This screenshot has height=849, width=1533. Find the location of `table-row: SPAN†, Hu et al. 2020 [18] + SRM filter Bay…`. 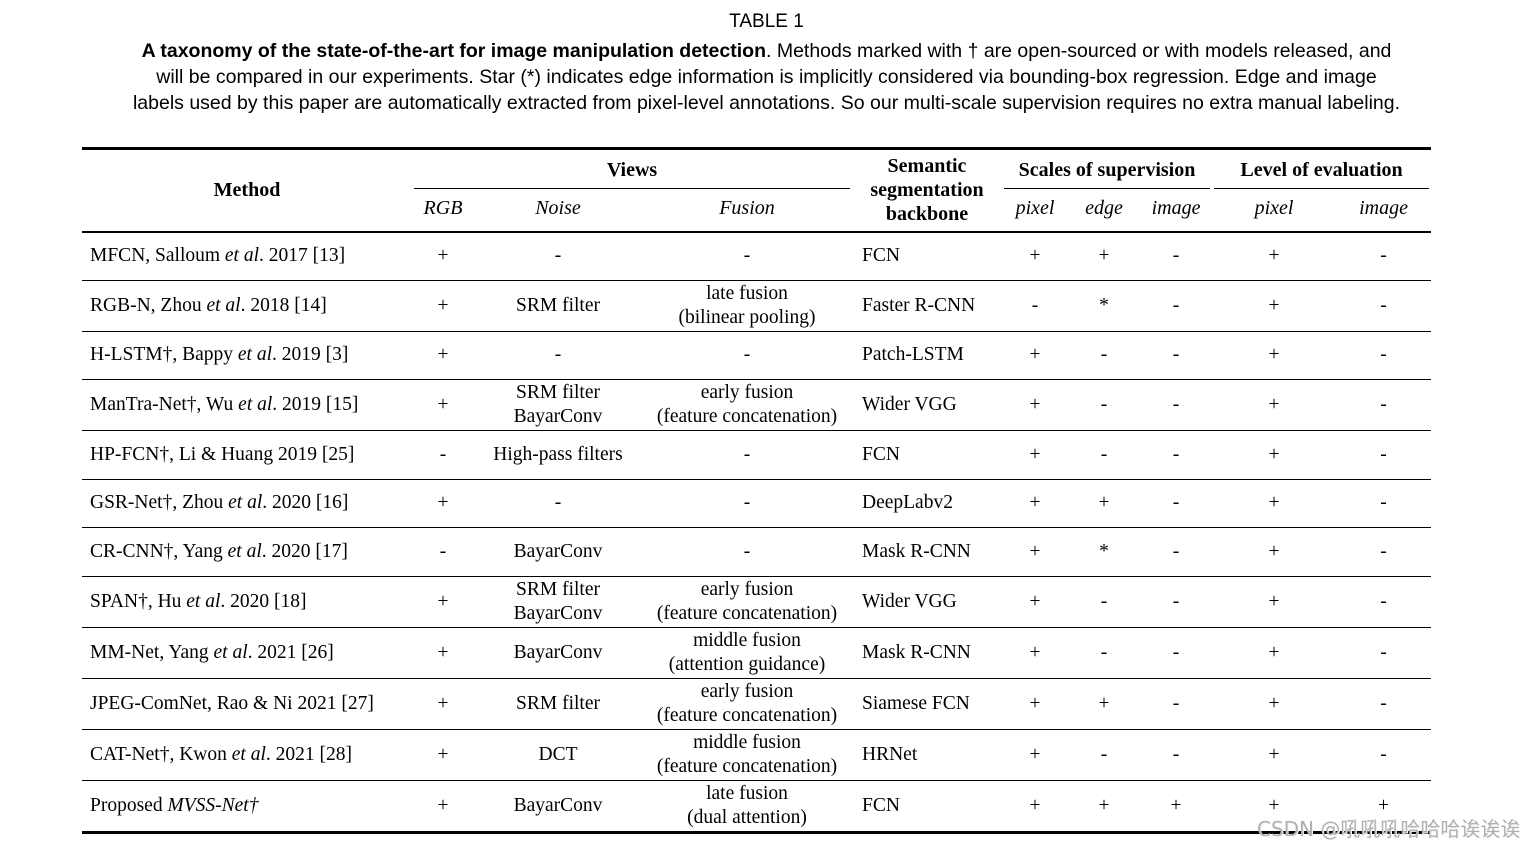

table-row: SPAN†, Hu et al. 2020 [18] + SRM filter Bay… is located at coordinates (757, 601).